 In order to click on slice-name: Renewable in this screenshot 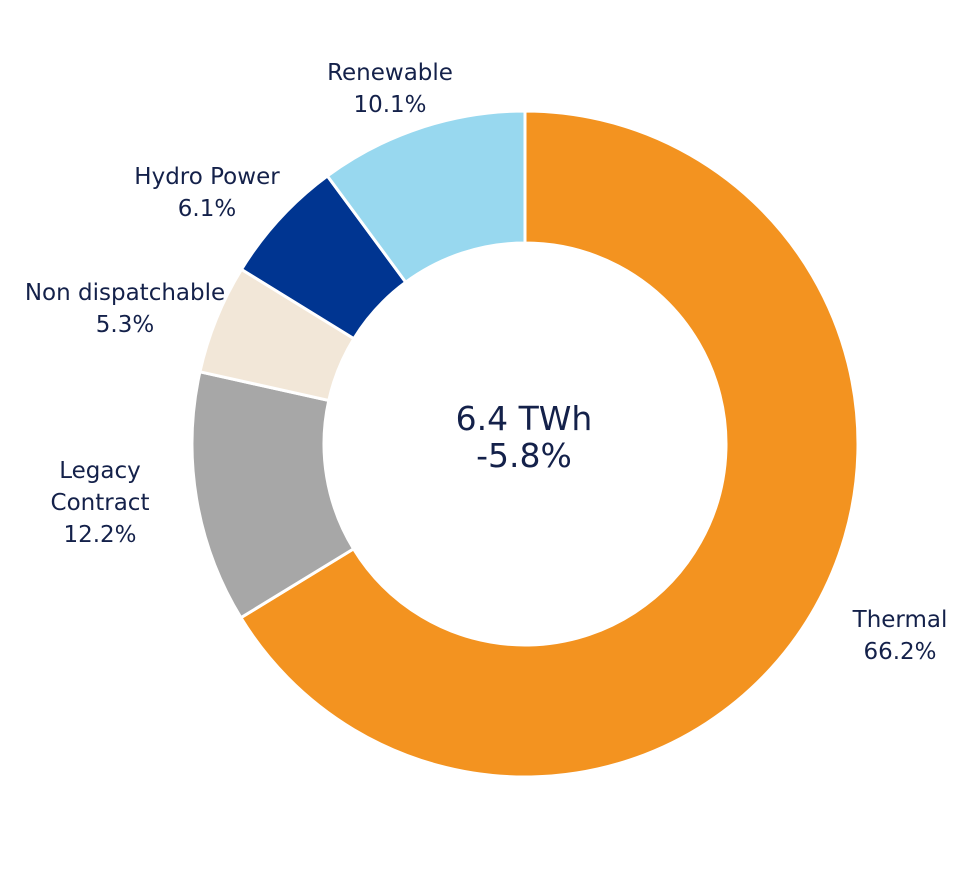, I will do `click(390, 73)`.